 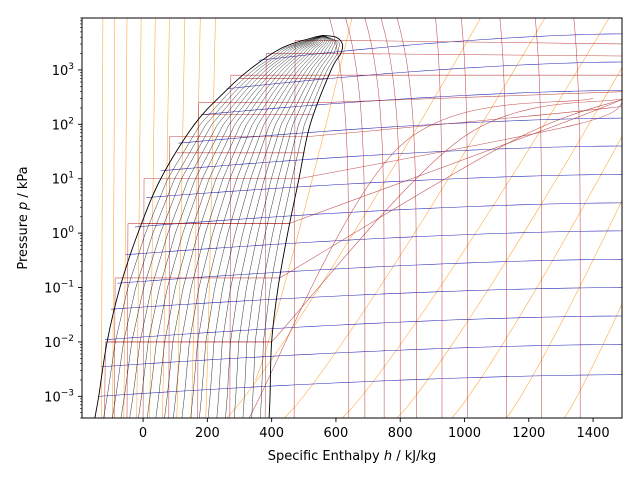 What do you see at coordinates (464, 433) in the screenshot?
I see `x-tick-label: 1000` at bounding box center [464, 433].